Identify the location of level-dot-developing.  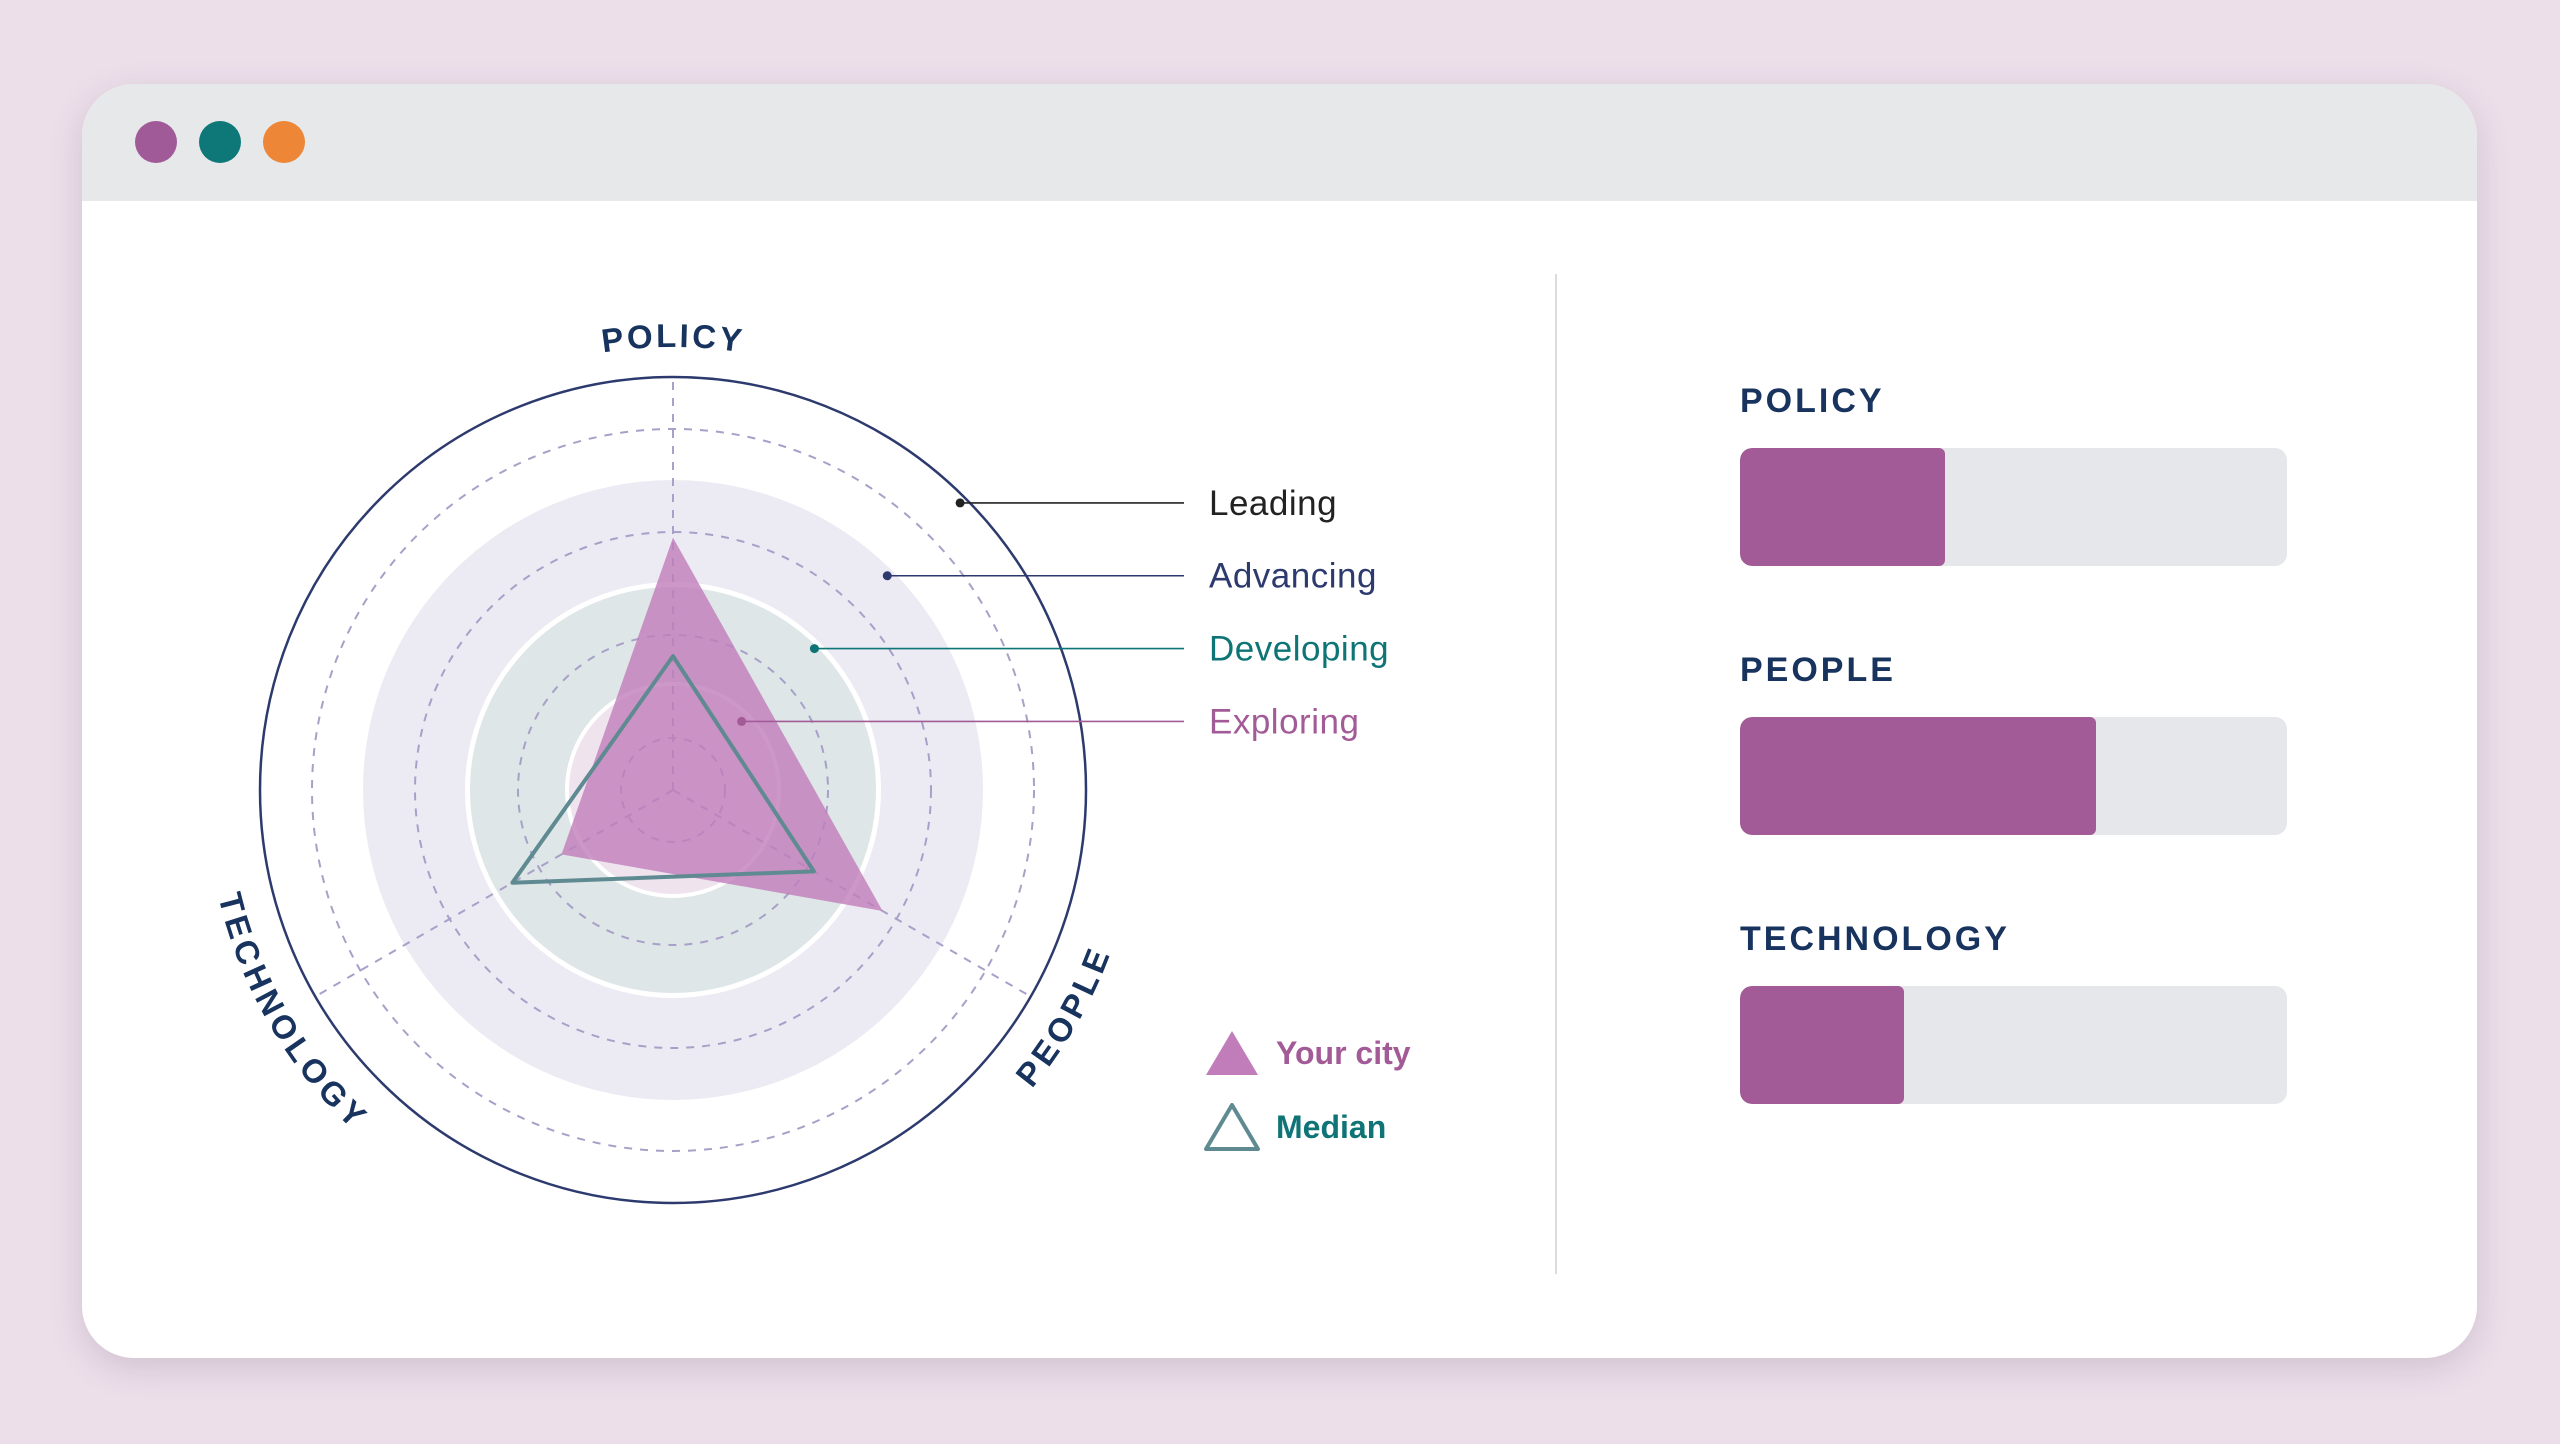
(814, 649).